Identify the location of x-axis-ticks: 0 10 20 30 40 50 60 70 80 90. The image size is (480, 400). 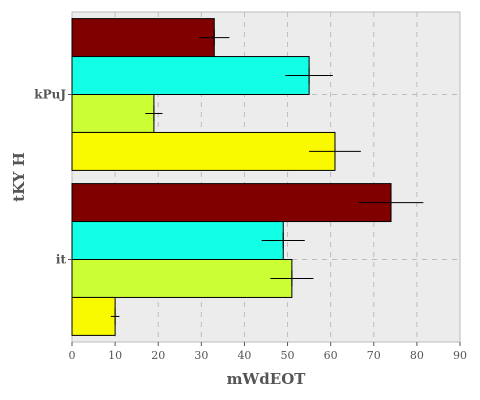
(268, 352).